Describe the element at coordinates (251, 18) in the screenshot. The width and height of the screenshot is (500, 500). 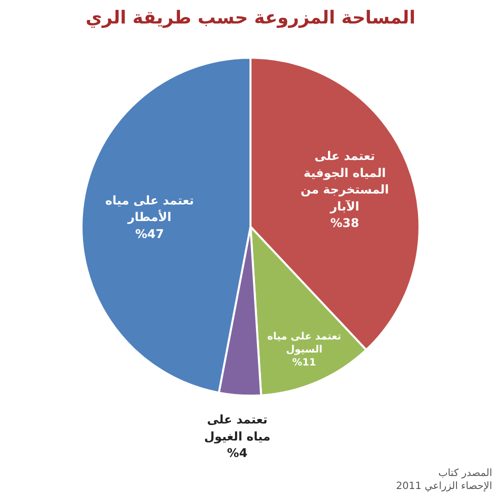
I see `chart-title: المساحة المزروعة حسب طريقة الري` at that location.